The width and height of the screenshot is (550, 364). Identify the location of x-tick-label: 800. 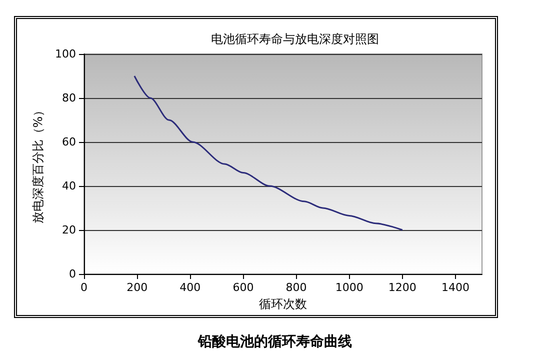
(296, 287).